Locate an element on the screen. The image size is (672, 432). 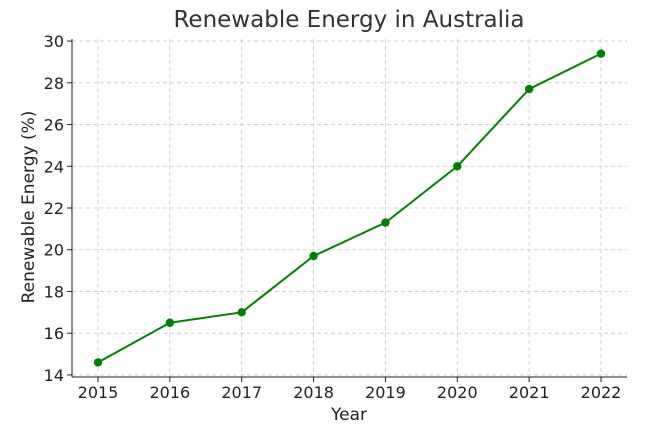
y-tick-label: 28 is located at coordinates (54, 83).